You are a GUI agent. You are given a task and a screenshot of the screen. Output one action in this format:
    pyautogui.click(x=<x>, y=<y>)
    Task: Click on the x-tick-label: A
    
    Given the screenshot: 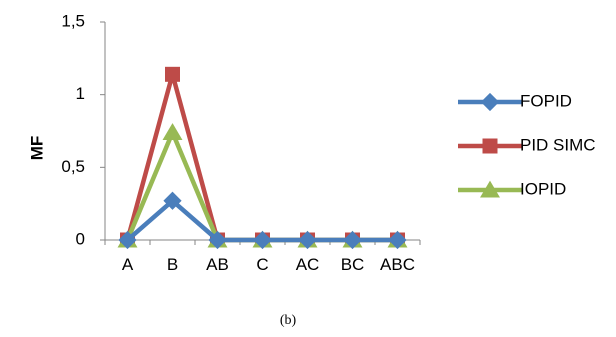 What is the action you would take?
    pyautogui.click(x=128, y=264)
    